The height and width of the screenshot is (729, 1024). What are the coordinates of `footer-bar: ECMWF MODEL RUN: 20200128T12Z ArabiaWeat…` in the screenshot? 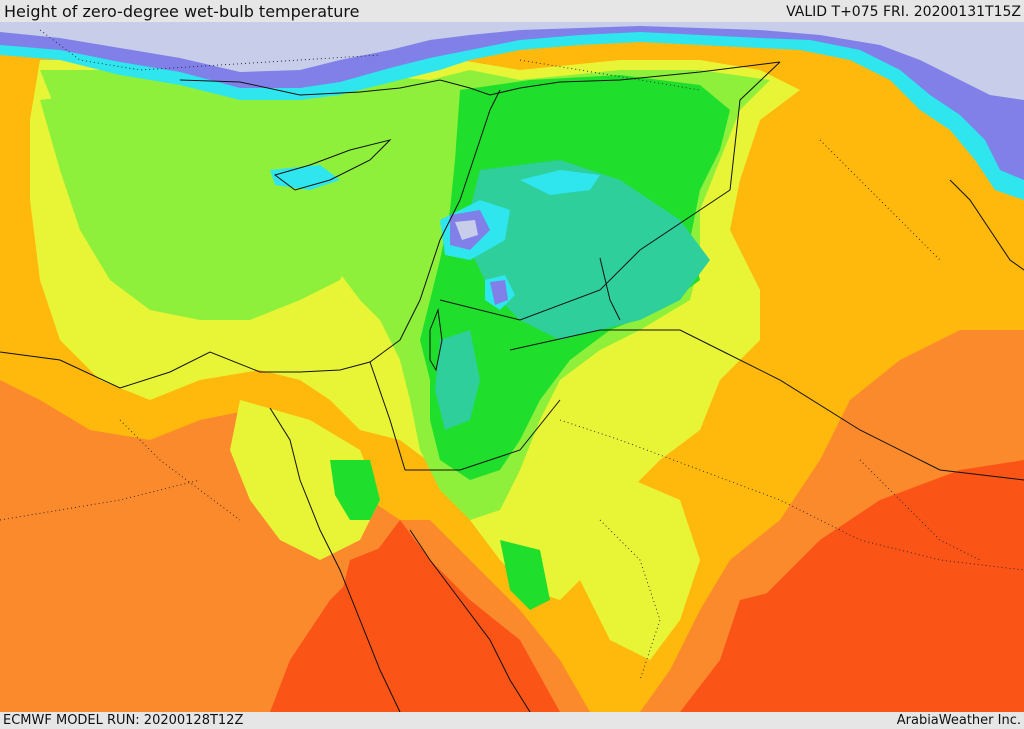 It's located at (512, 720).